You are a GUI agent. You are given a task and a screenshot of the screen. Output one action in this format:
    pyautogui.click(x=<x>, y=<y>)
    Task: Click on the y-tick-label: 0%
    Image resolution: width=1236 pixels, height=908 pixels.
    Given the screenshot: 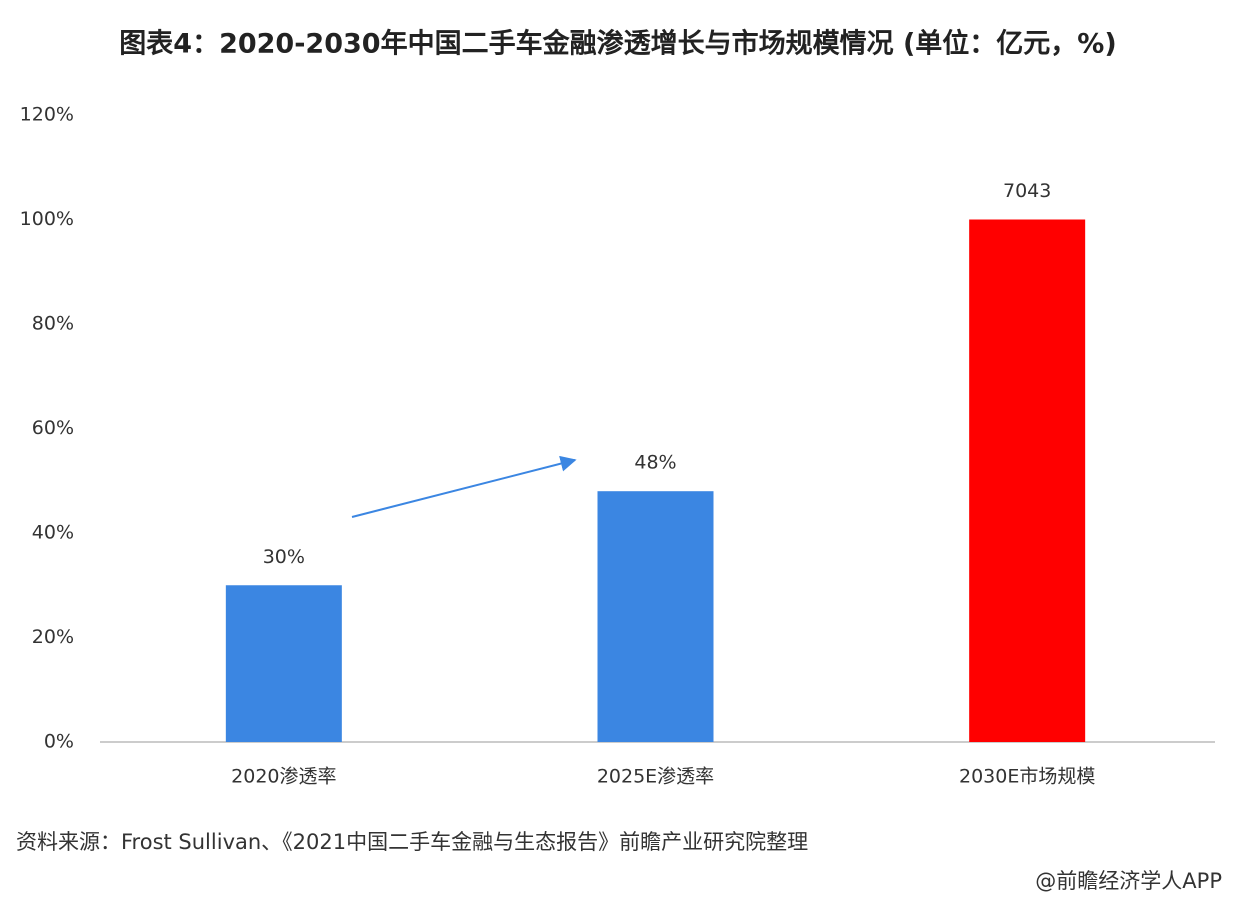 What is the action you would take?
    pyautogui.click(x=59, y=742)
    